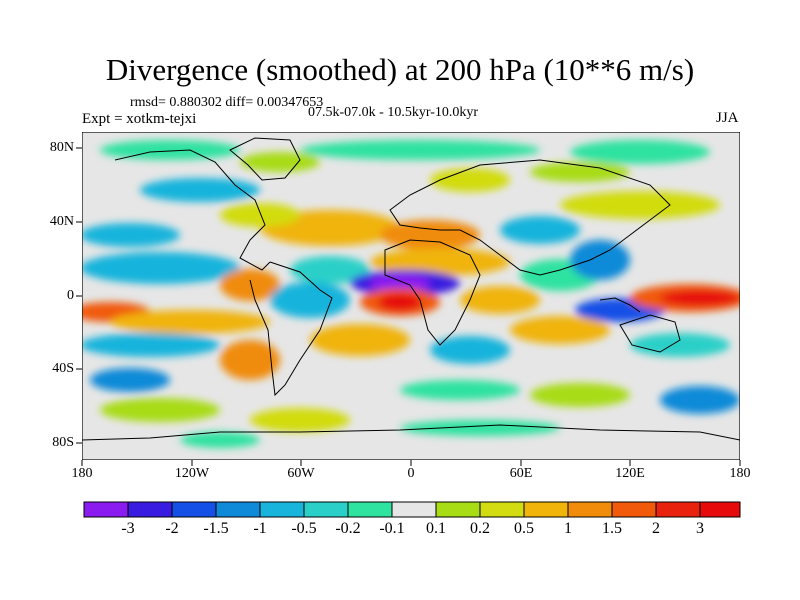 The image size is (800, 600). Describe the element at coordinates (260, 528) in the screenshot. I see `colorbar-label: -1` at that location.